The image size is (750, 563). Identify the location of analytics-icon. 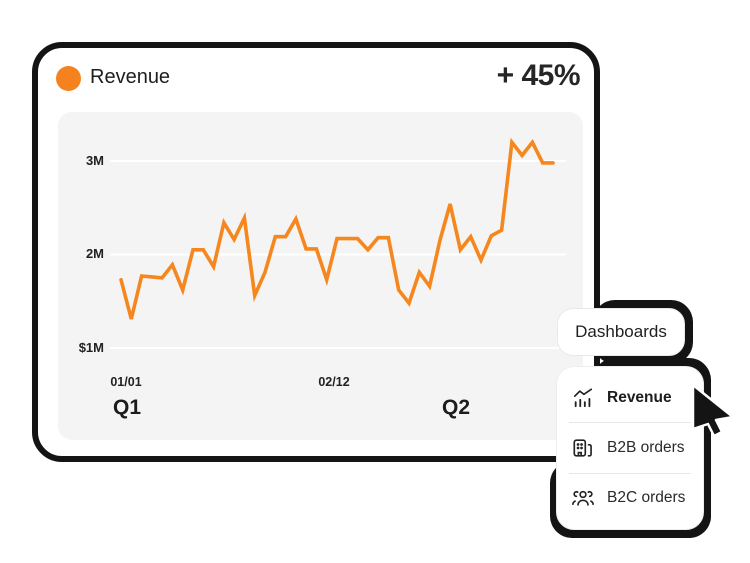
(583, 398).